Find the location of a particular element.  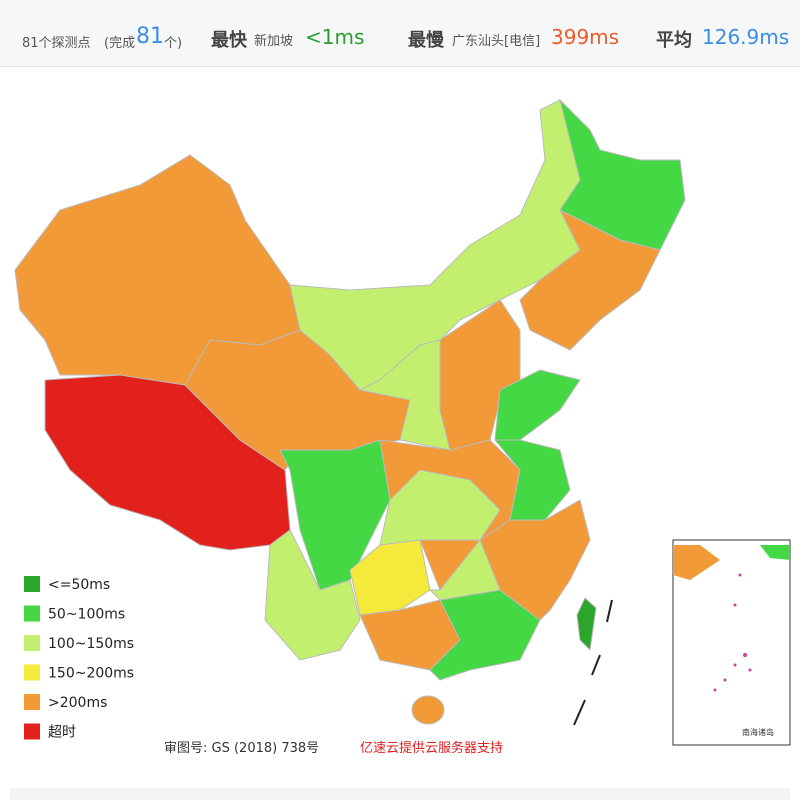

completed-prefix: (完成 is located at coordinates (120, 43).